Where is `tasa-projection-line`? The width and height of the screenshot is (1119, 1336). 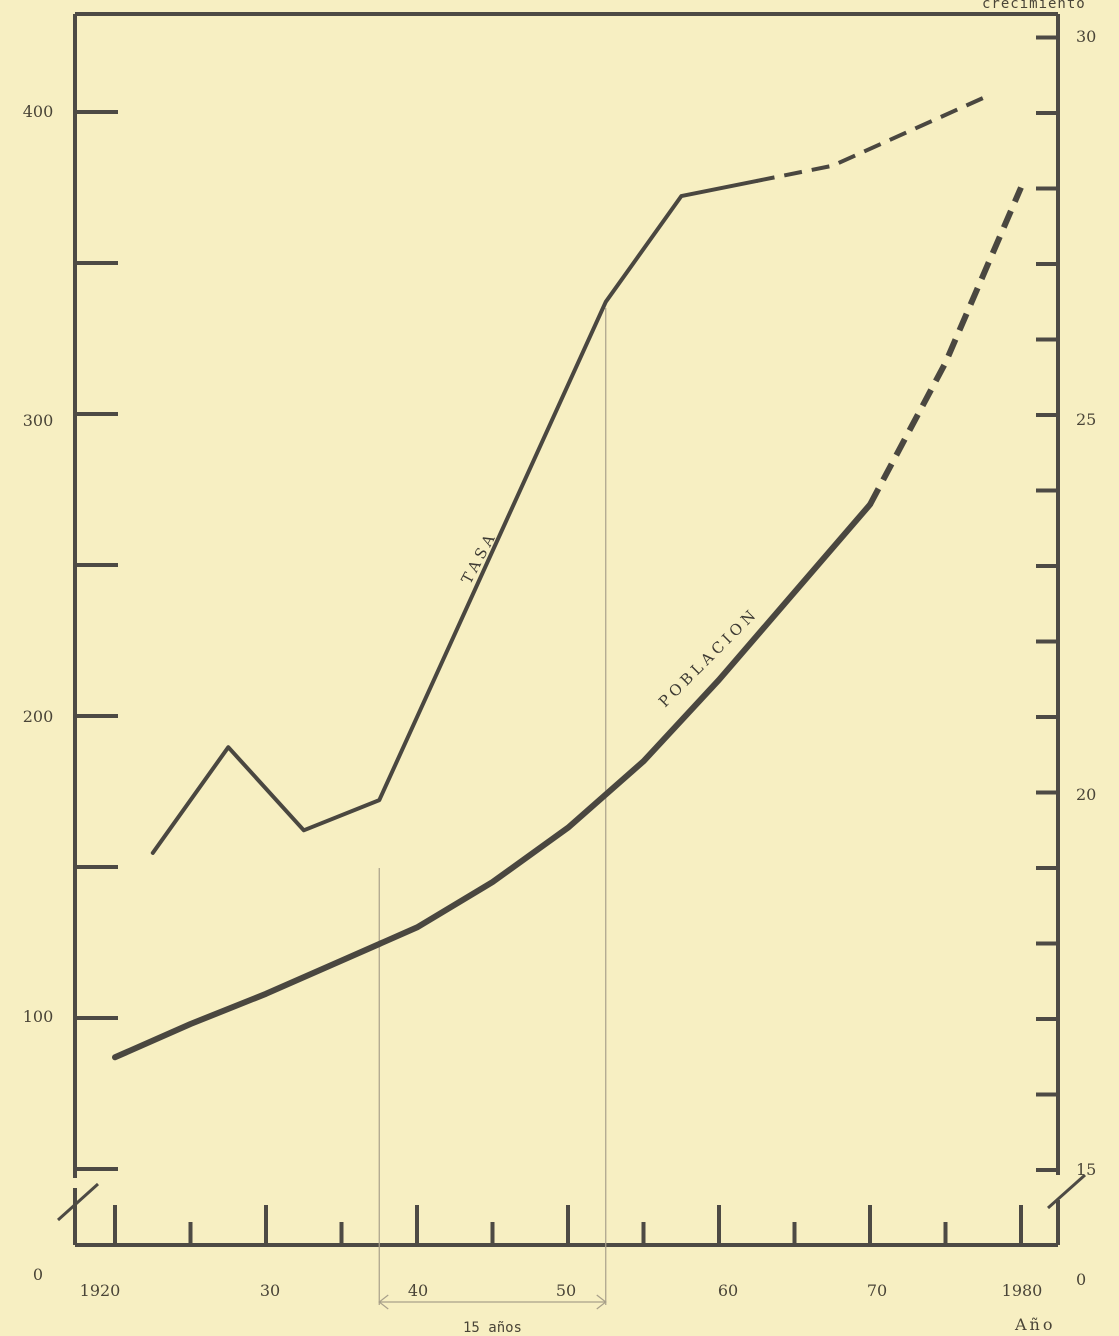
tasa-projection-line is located at coordinates (870, 139).